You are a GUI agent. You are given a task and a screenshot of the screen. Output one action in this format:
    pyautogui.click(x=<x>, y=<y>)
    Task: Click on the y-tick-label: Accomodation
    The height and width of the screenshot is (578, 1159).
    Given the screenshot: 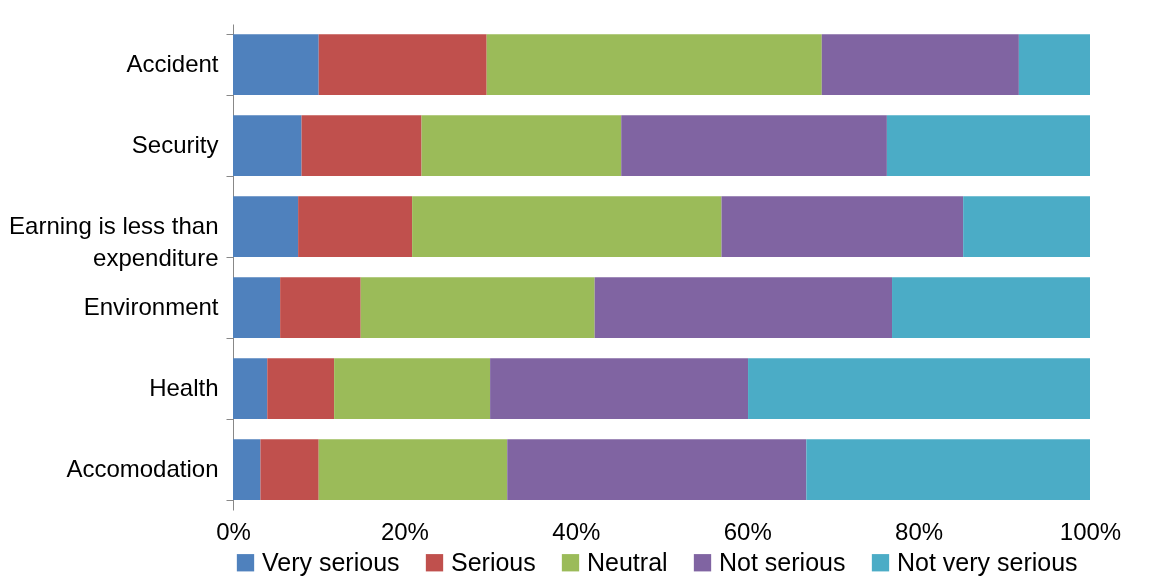 What is the action you would take?
    pyautogui.click(x=142, y=468)
    